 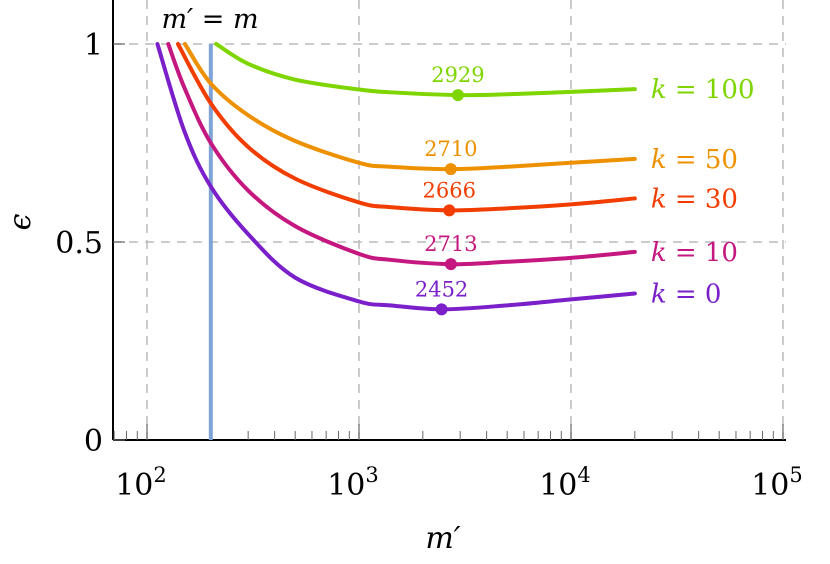 What do you see at coordinates (703, 90) in the screenshot?
I see `series-label-k100: k = 100` at bounding box center [703, 90].